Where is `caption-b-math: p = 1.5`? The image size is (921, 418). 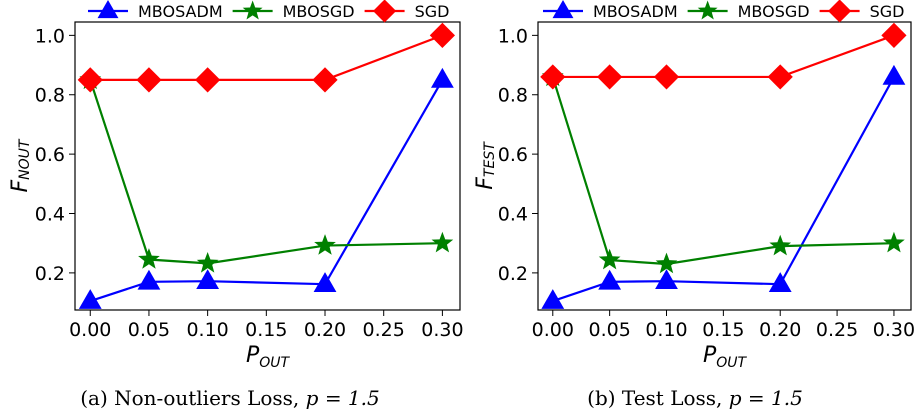
caption-b-math: p = 1.5 is located at coordinates (766, 398).